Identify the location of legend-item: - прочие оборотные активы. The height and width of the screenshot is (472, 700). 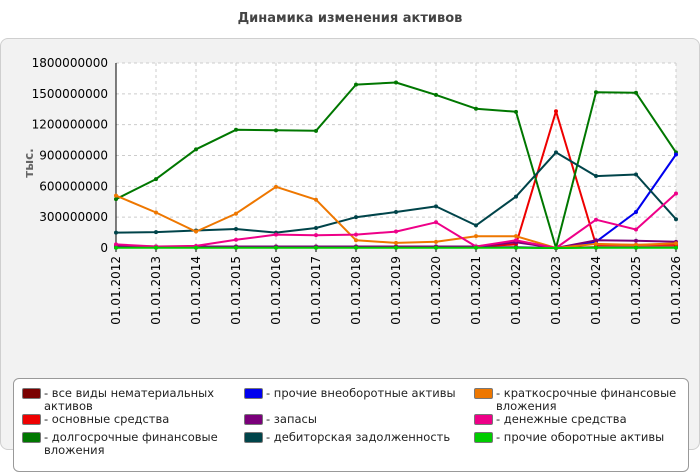
(581, 437).